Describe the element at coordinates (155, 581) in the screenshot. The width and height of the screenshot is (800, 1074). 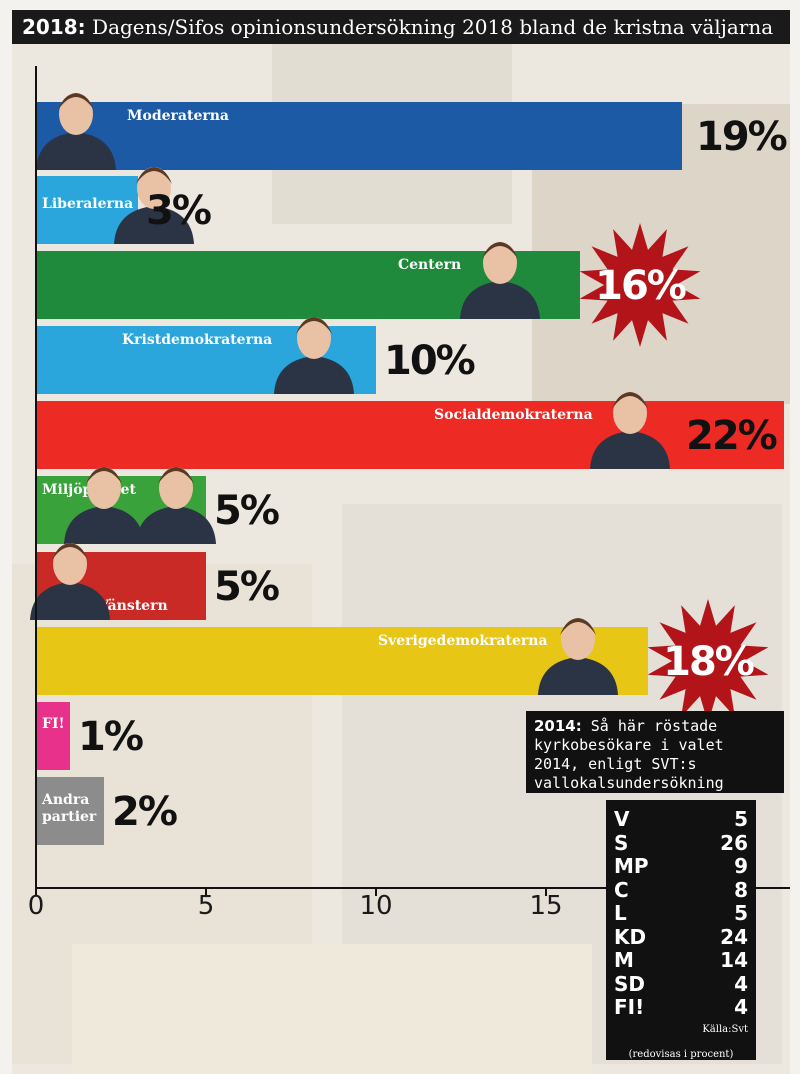
I see `bar-group-6: Vänstern 5%` at that location.